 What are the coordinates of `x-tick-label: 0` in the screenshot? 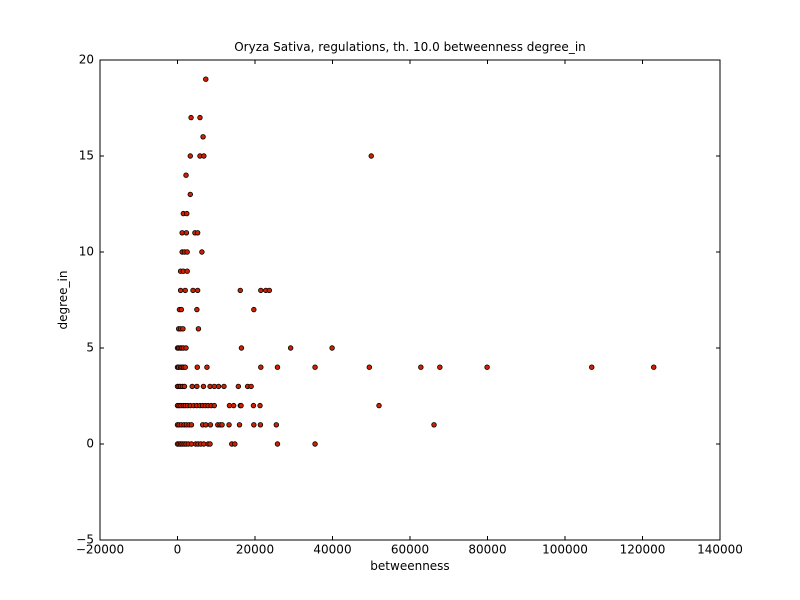 It's located at (178, 550).